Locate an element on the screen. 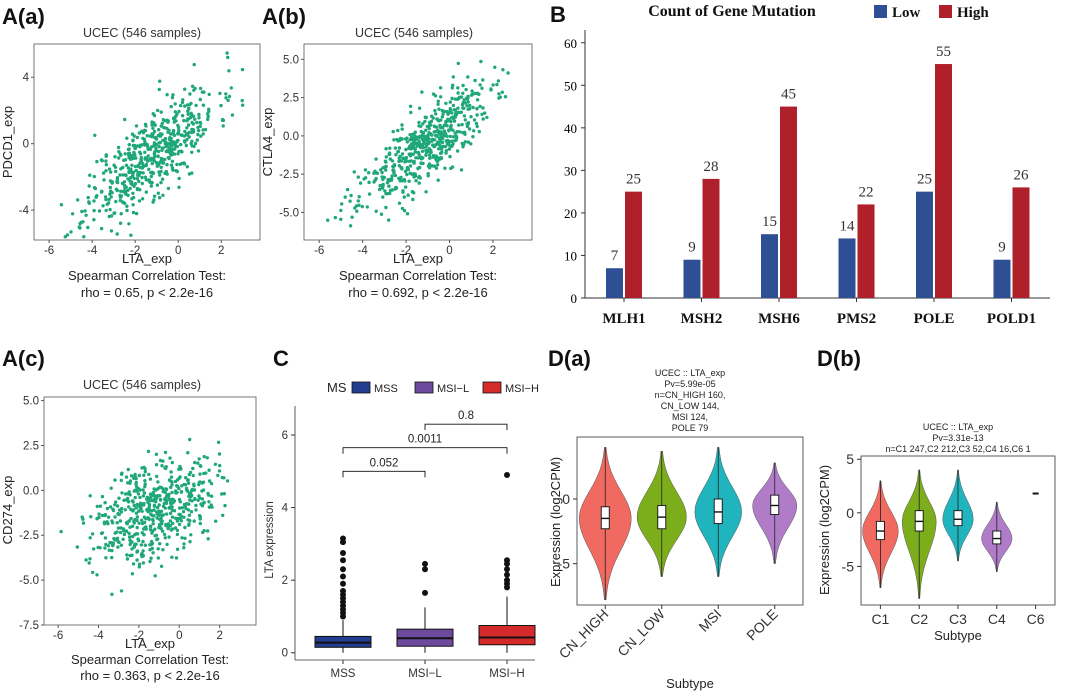 The width and height of the screenshot is (1065, 694). y-tick-label: 60 is located at coordinates (570, 43).